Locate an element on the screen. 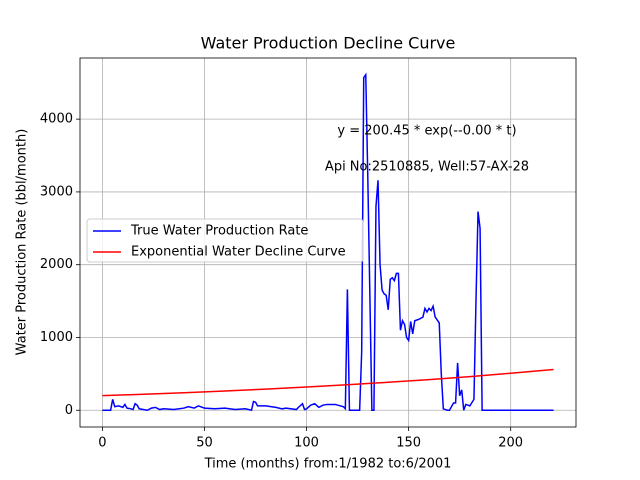 Image resolution: width=640 pixels, height=480 pixels. y-tick-label: 2000 is located at coordinates (56, 264).